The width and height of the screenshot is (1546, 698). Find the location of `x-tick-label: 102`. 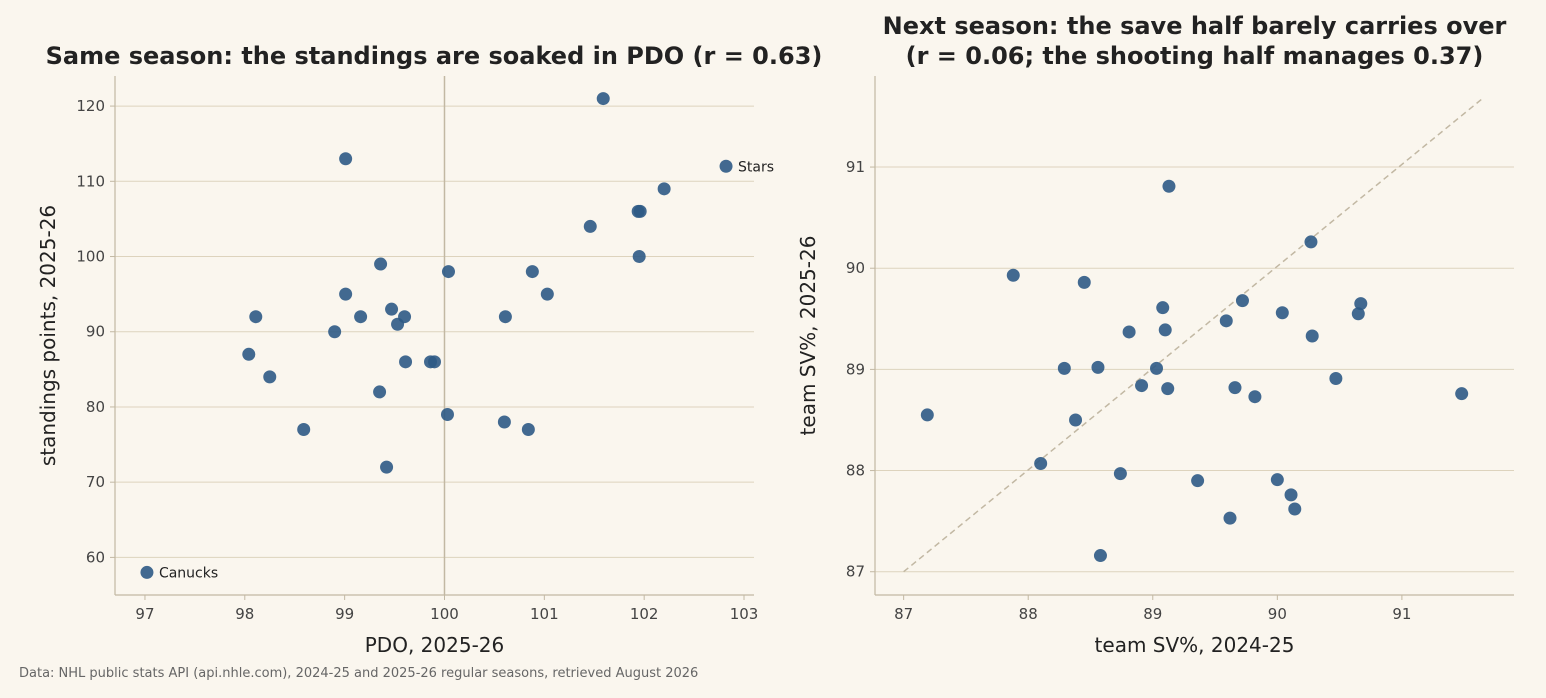

x-tick-label: 102 is located at coordinates (644, 614).